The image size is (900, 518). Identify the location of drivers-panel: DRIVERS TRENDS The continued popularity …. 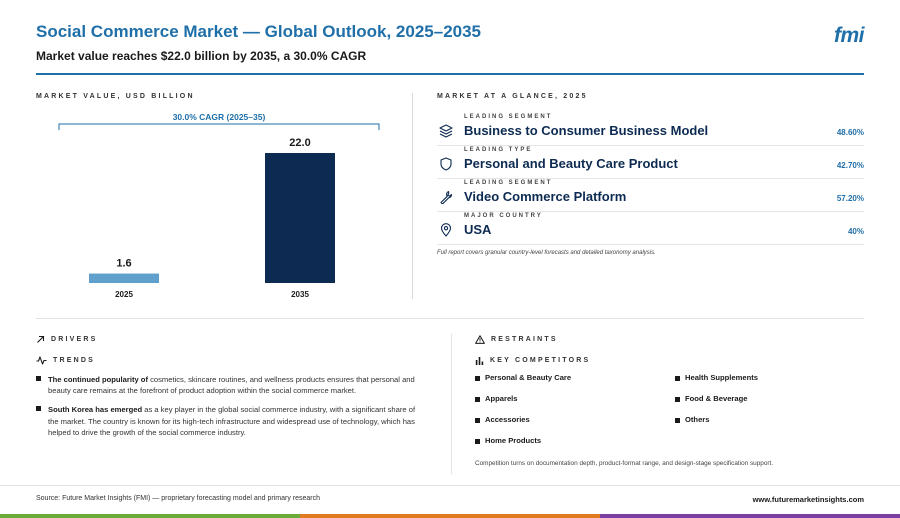
(230, 386).